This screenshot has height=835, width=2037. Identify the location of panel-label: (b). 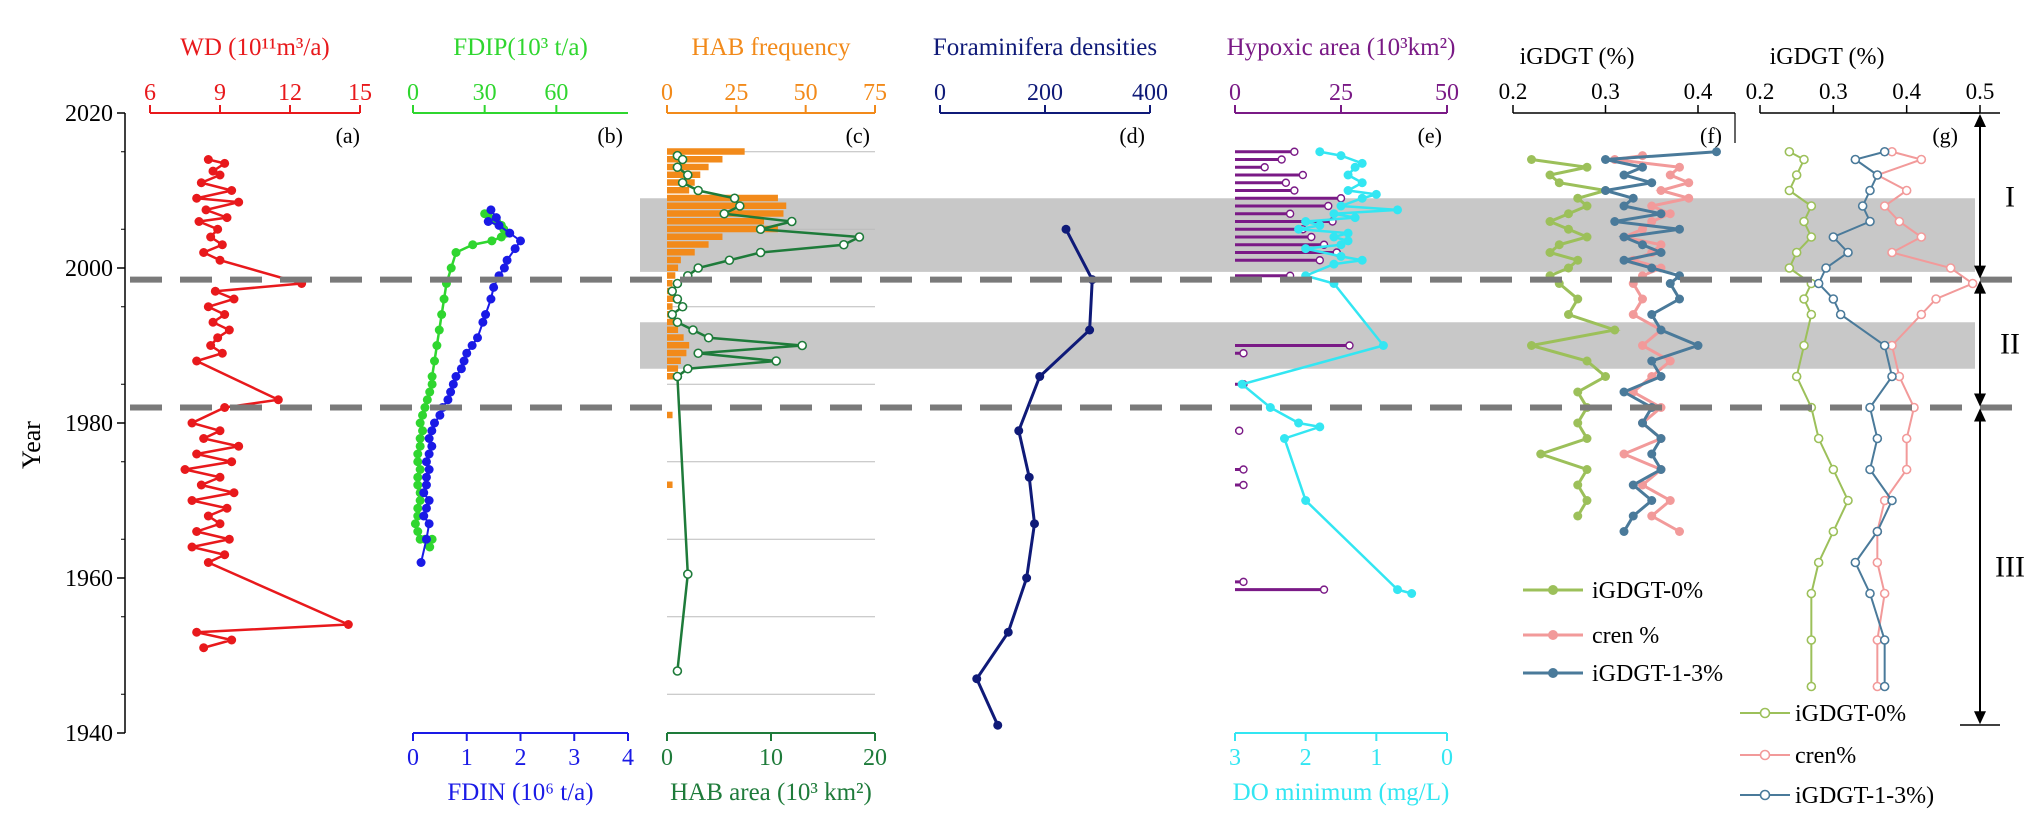
(610, 135).